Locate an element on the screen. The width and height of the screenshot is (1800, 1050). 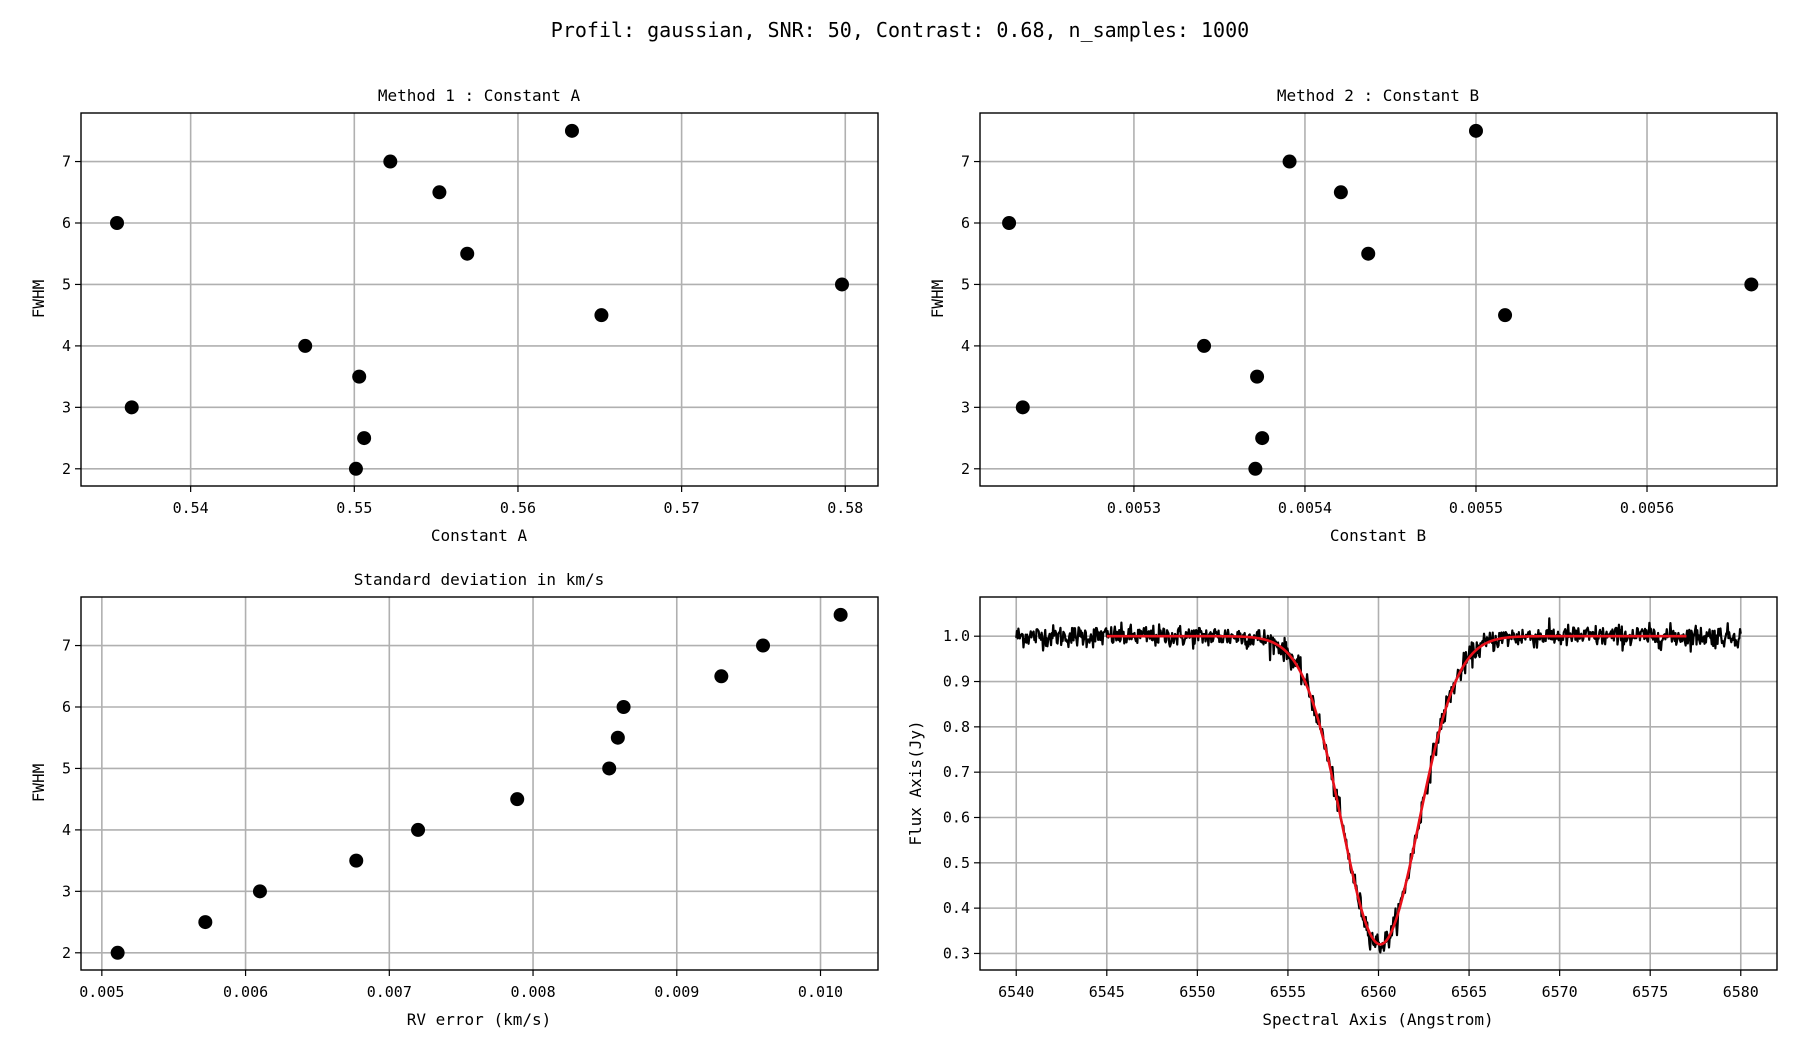
observed-spectrum-line is located at coordinates (1378, 785).